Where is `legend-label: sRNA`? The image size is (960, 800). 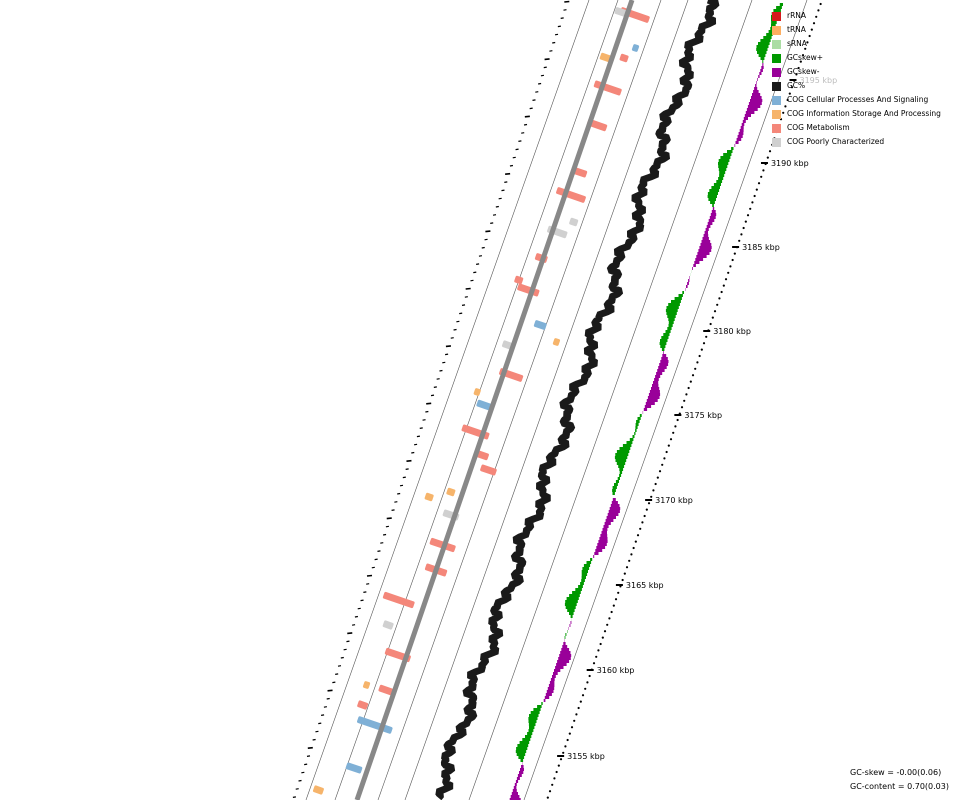 legend-label: sRNA is located at coordinates (797, 43).